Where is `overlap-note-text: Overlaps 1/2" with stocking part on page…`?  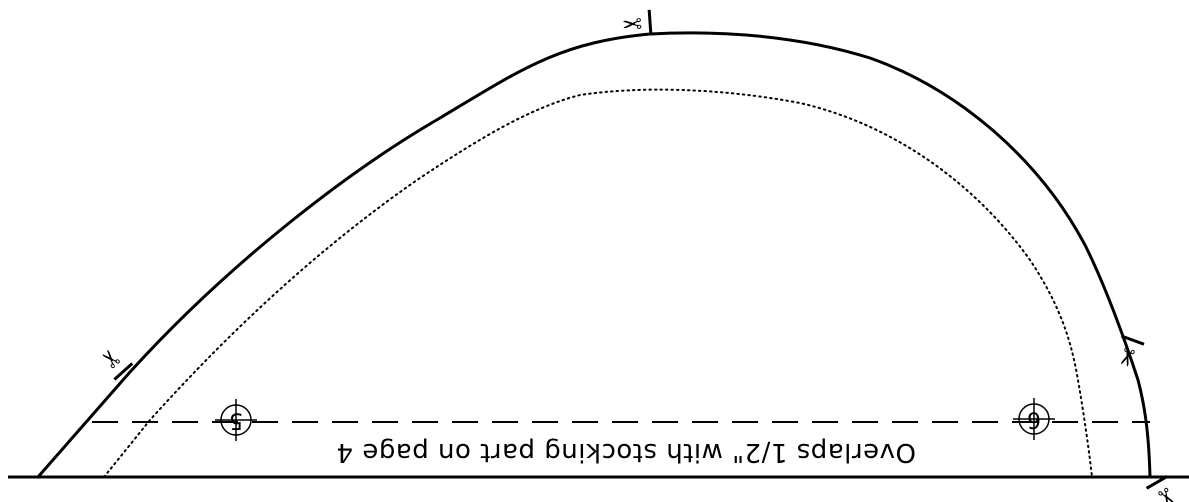 overlap-note-text: Overlaps 1/2" with stocking part on page… is located at coordinates (626, 452).